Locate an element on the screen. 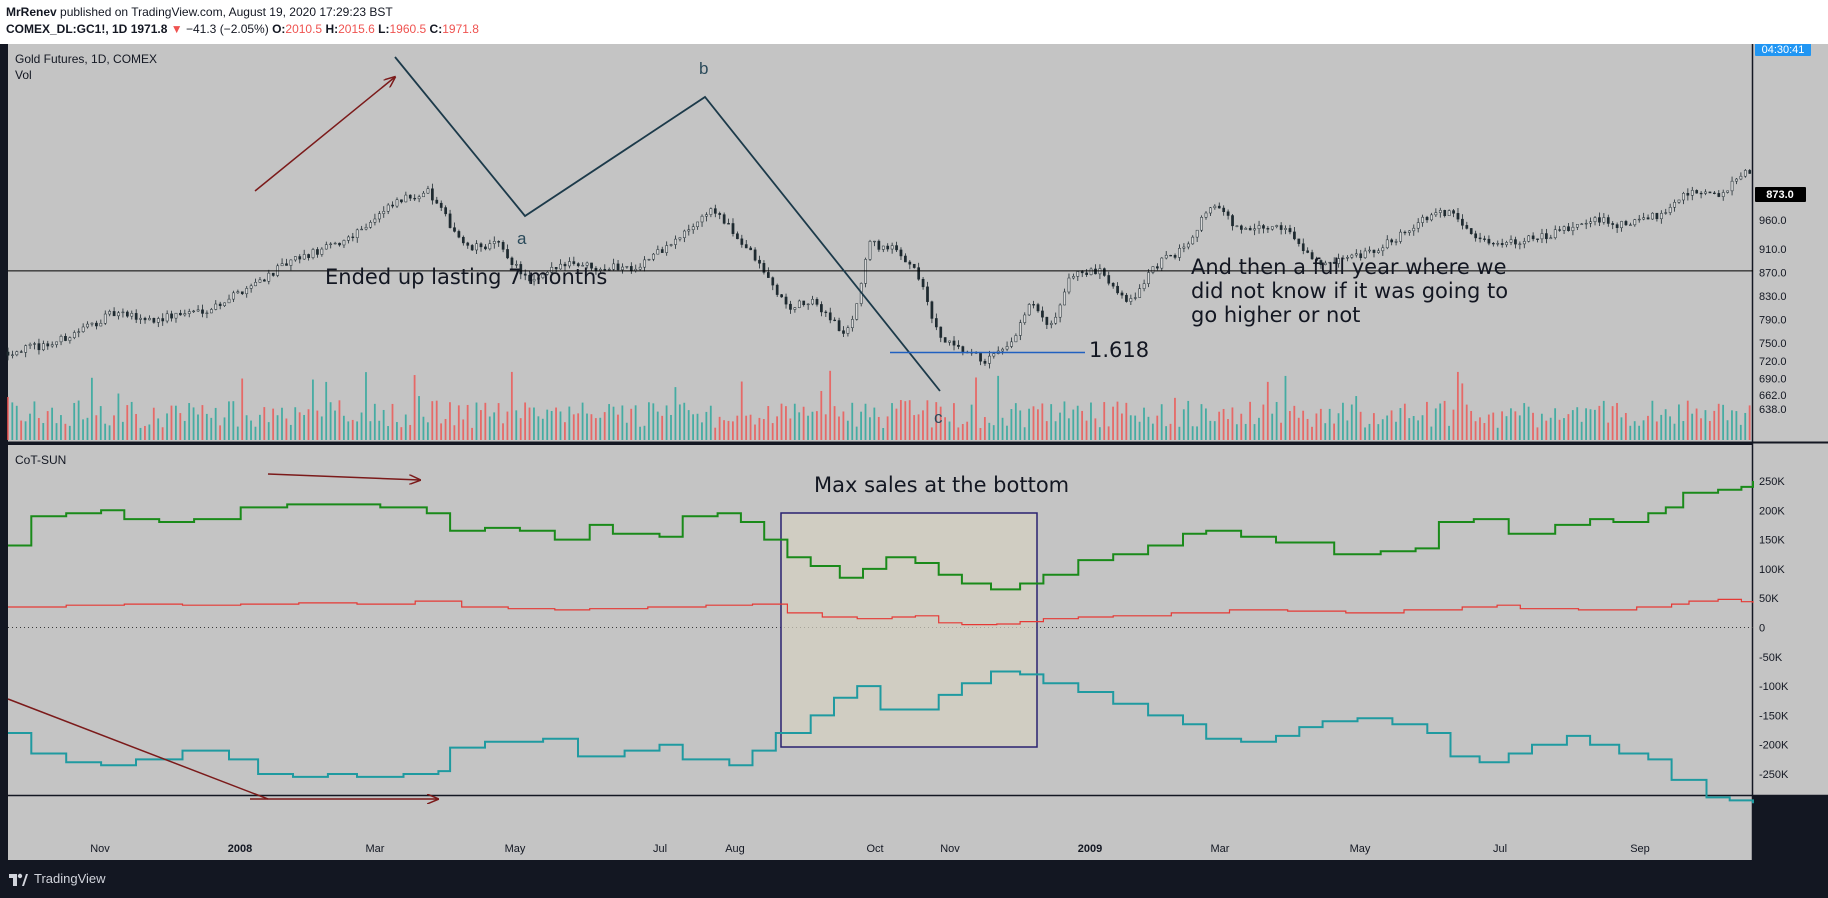 The height and width of the screenshot is (898, 1828). cot-commercials-long-line is located at coordinates (881, 536).